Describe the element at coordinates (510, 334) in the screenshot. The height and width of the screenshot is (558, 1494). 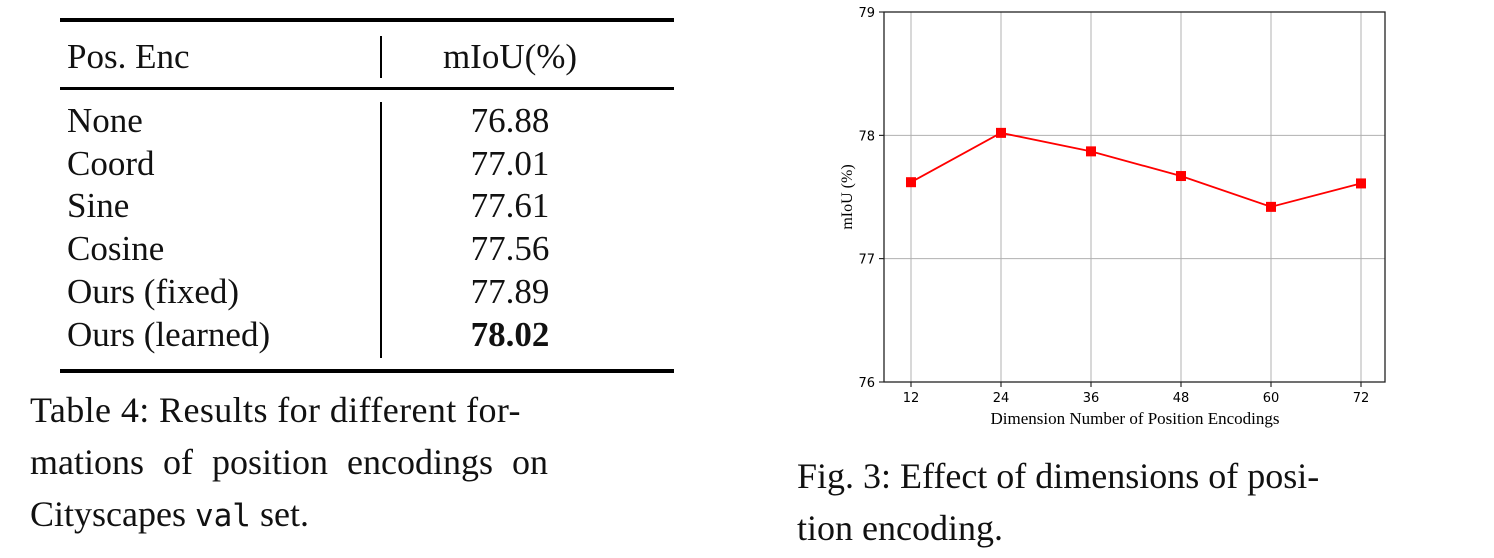
I see `row-miou: 78.02` at that location.